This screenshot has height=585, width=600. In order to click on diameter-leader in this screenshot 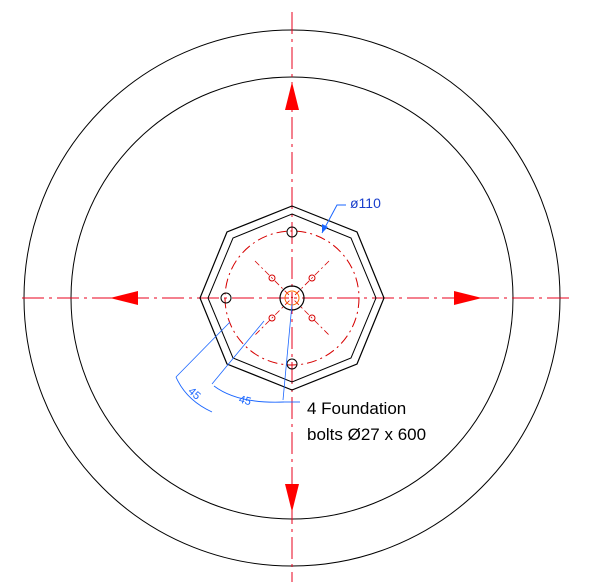, I will do `click(333, 219)`.